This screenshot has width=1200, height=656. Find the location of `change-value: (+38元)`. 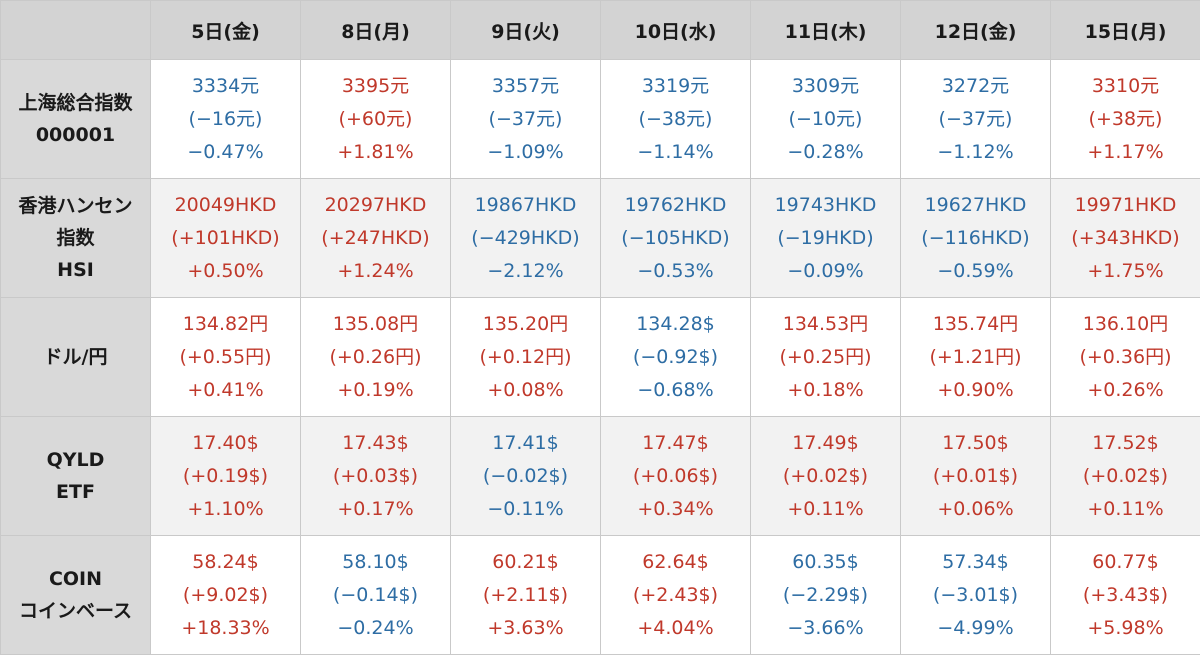

change-value: (+38元) is located at coordinates (1125, 118).